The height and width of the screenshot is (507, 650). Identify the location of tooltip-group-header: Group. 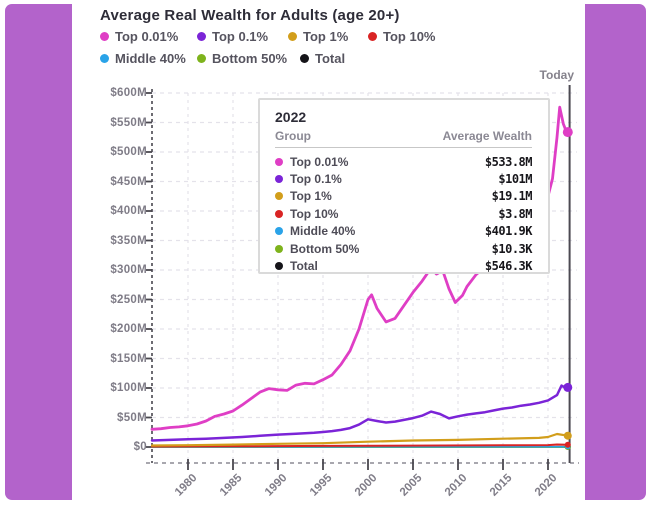
(293, 136).